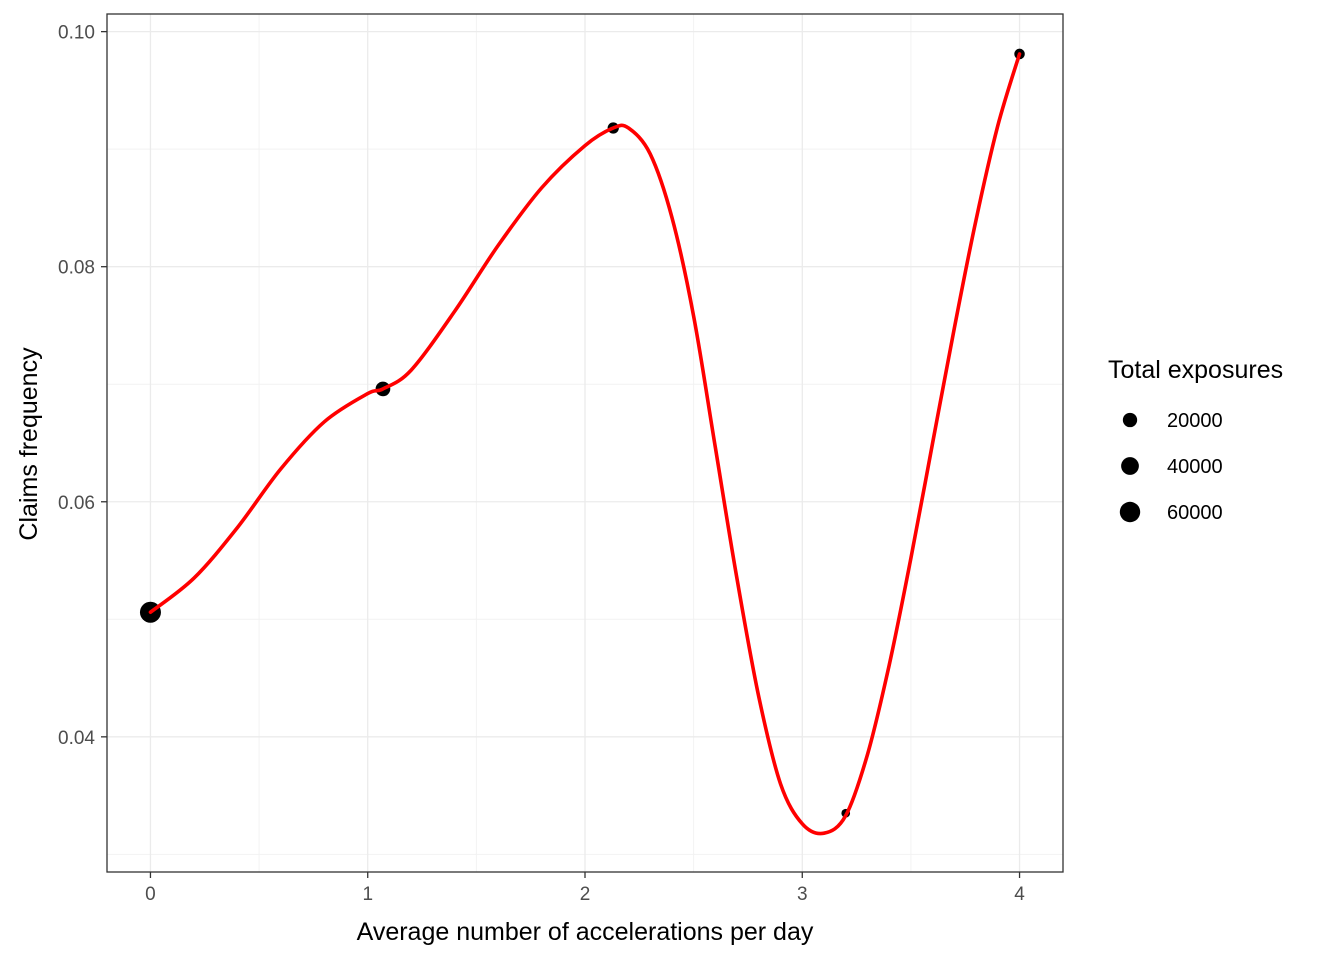 Image resolution: width=1344 pixels, height=960 pixels. What do you see at coordinates (1195, 421) in the screenshot?
I see `legend-label: 20000` at bounding box center [1195, 421].